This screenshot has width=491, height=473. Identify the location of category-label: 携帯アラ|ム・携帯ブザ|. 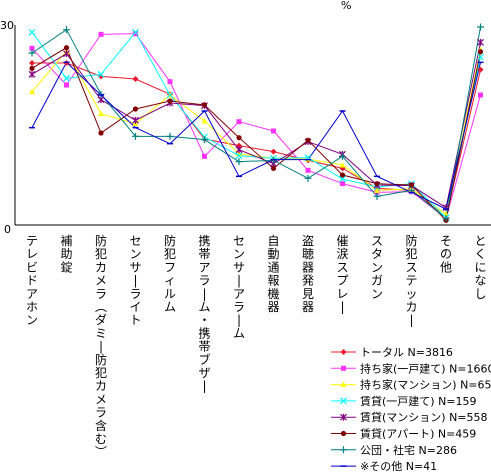
(204, 313).